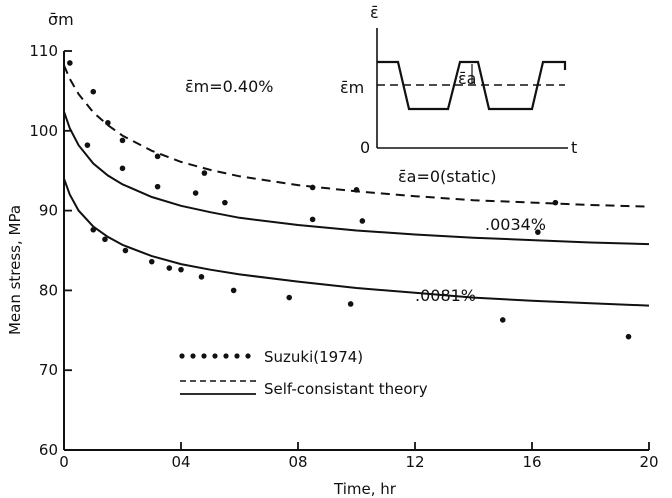  Describe the element at coordinates (414, 462) in the screenshot. I see `x-tick-label: 12` at that location.